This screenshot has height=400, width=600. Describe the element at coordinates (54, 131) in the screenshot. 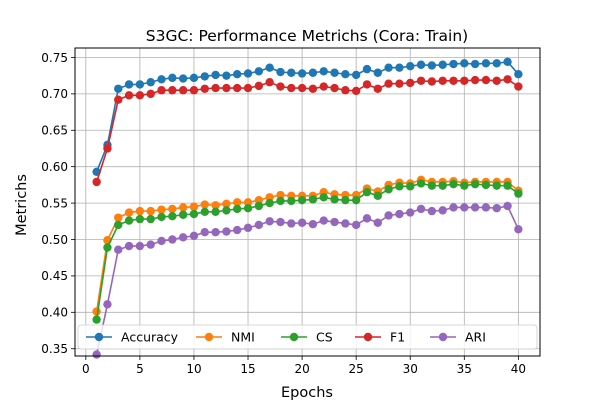

I see `y-tick-label: 0.65` at that location.